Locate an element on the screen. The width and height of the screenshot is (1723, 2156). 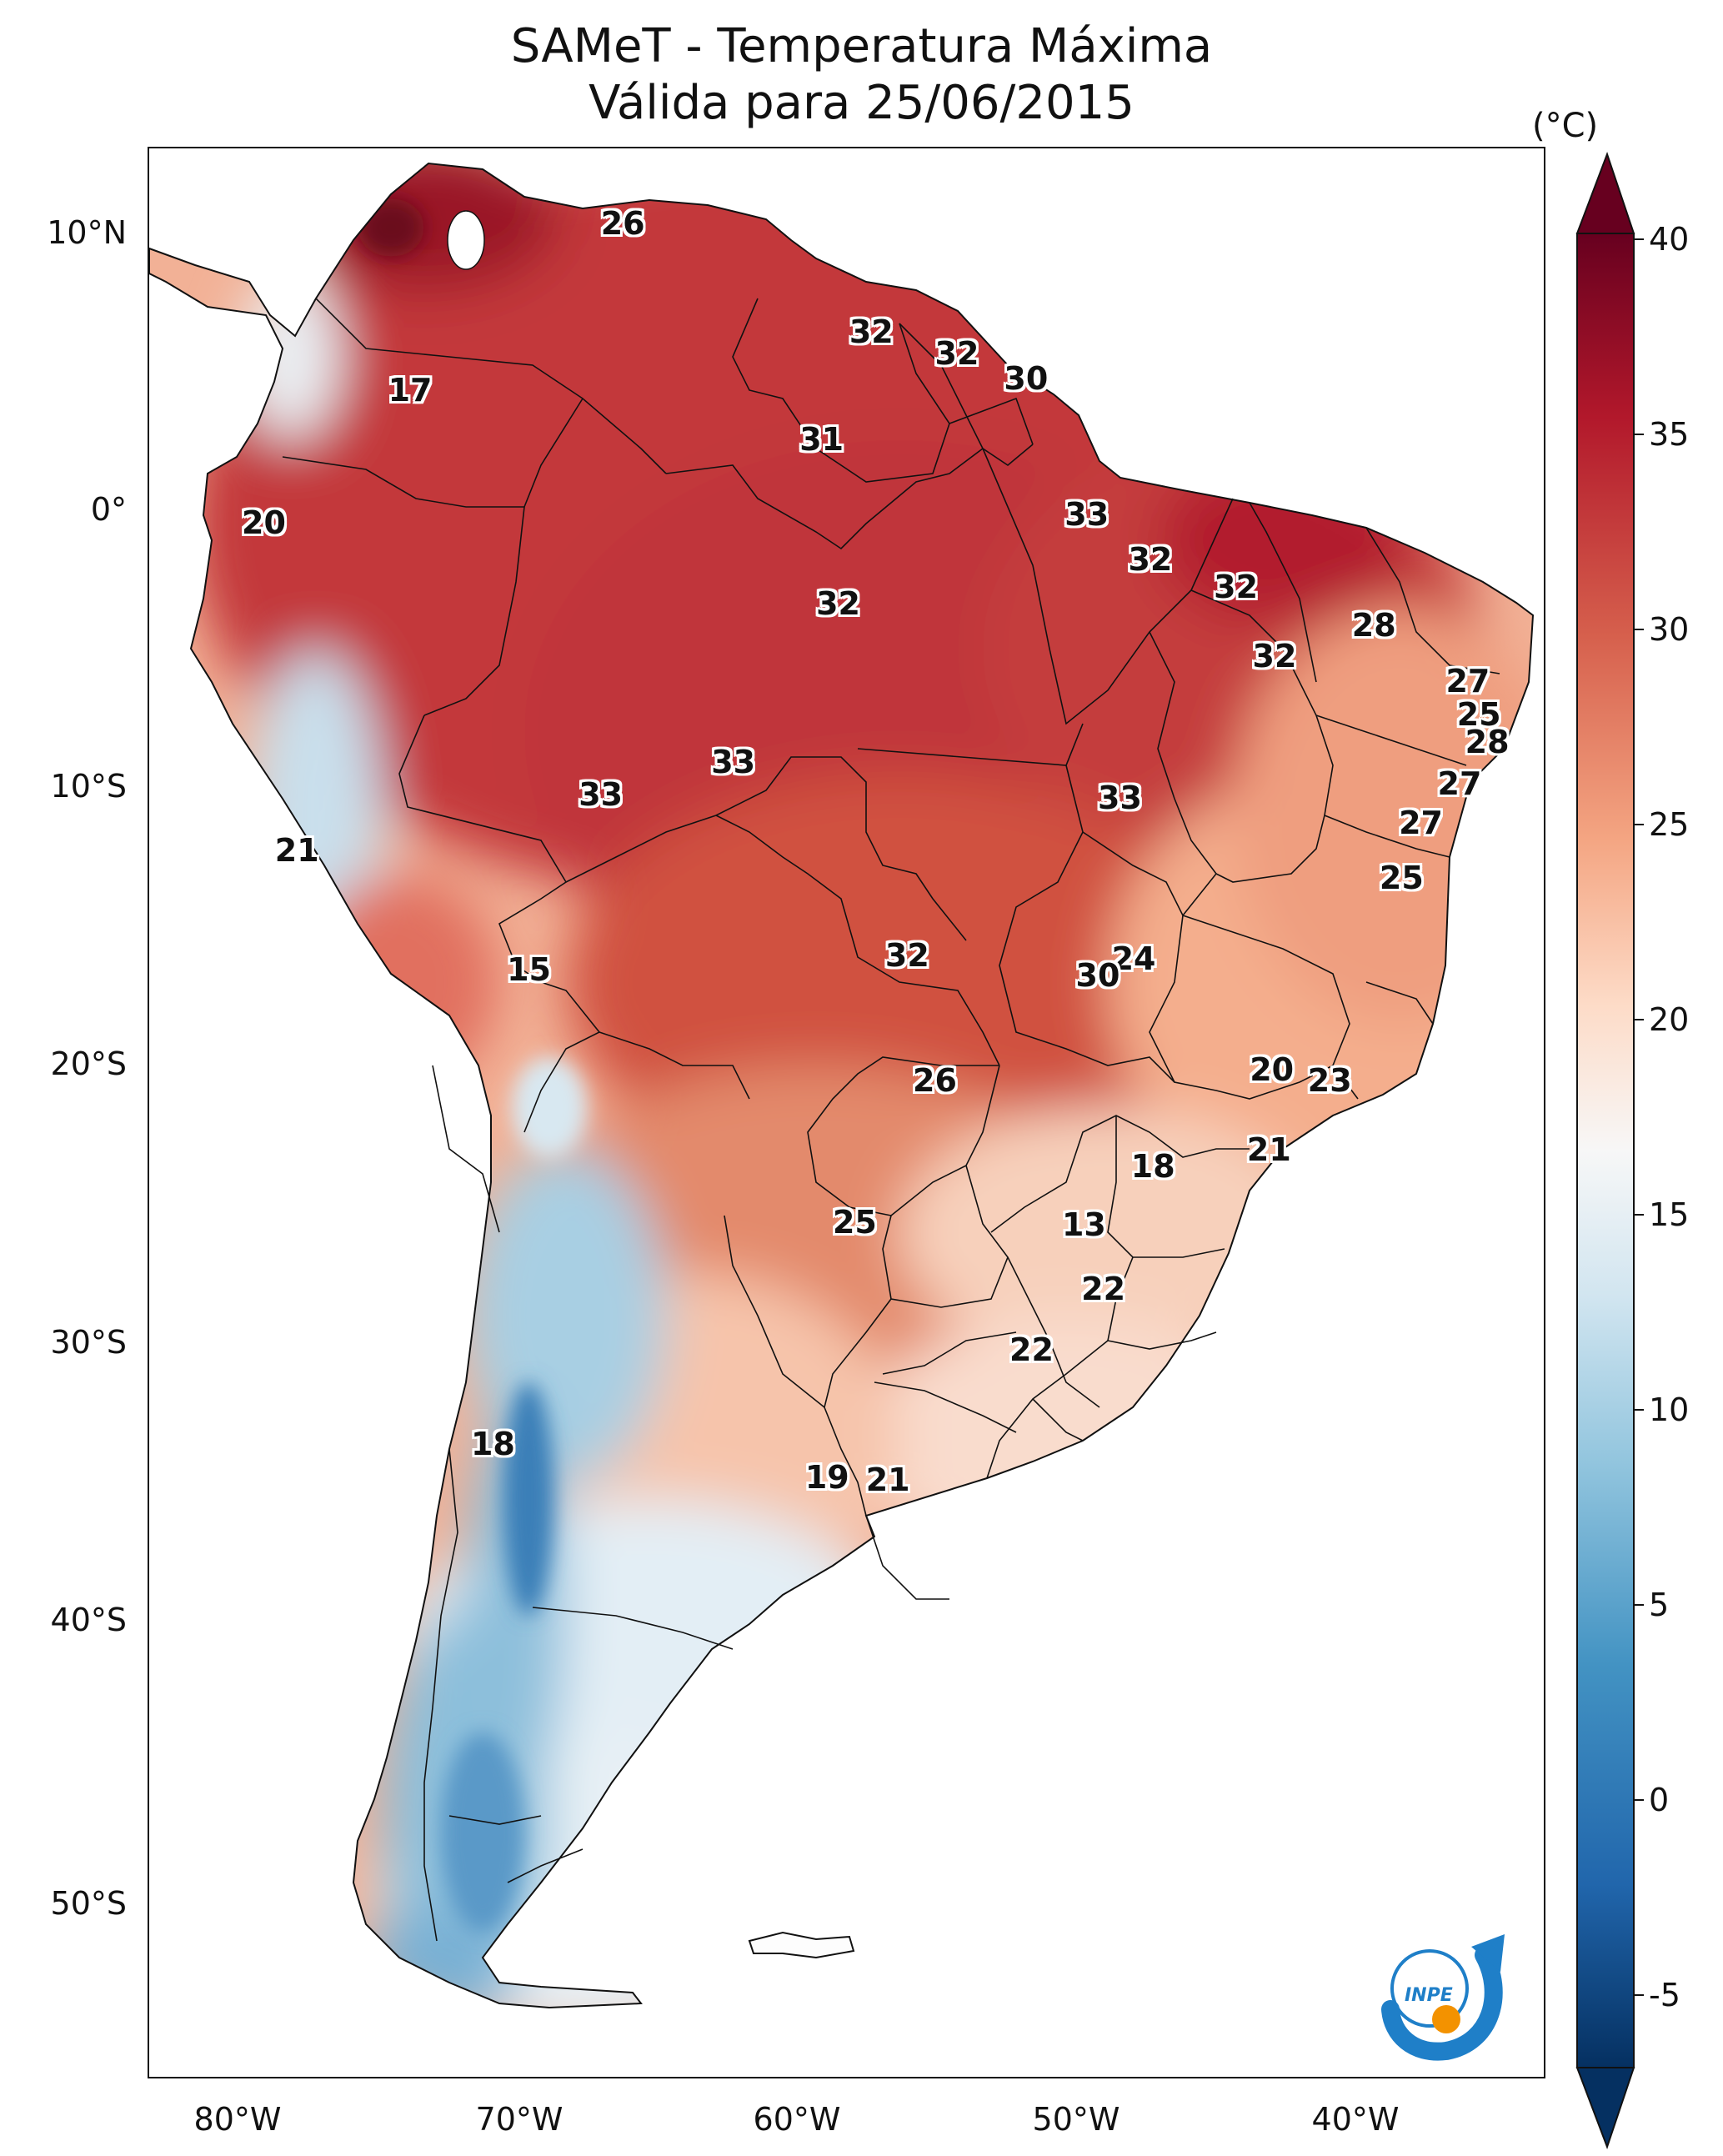
contour-label: 13 is located at coordinates (1083, 1225).